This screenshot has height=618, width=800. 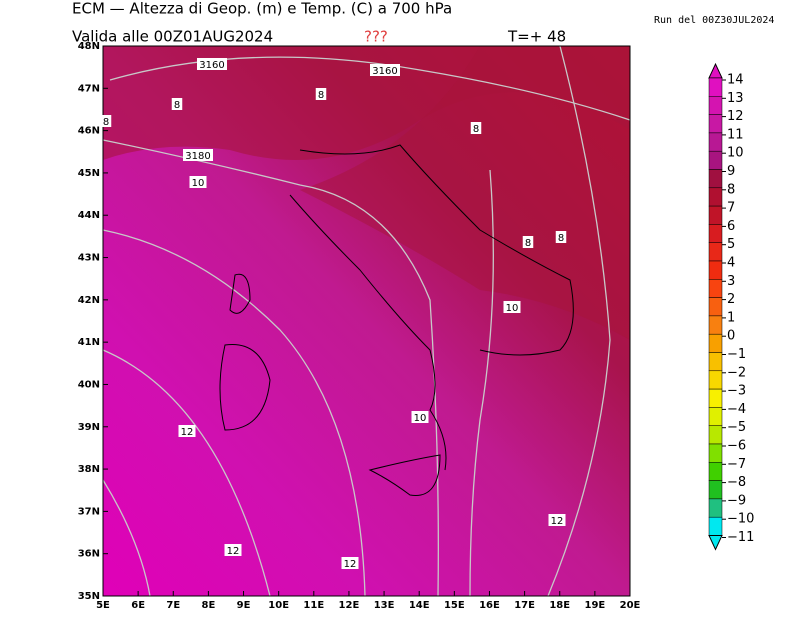 I want to click on lon-label: 20E, so click(x=630, y=605).